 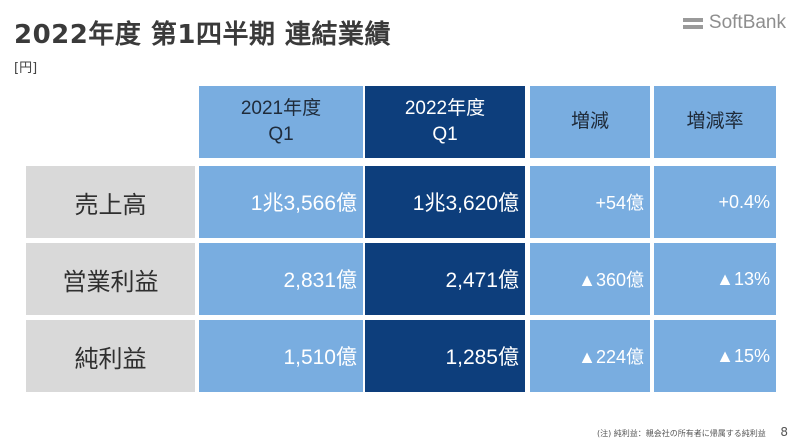 I want to click on row-label-net-income: 純利益, so click(x=110, y=356).